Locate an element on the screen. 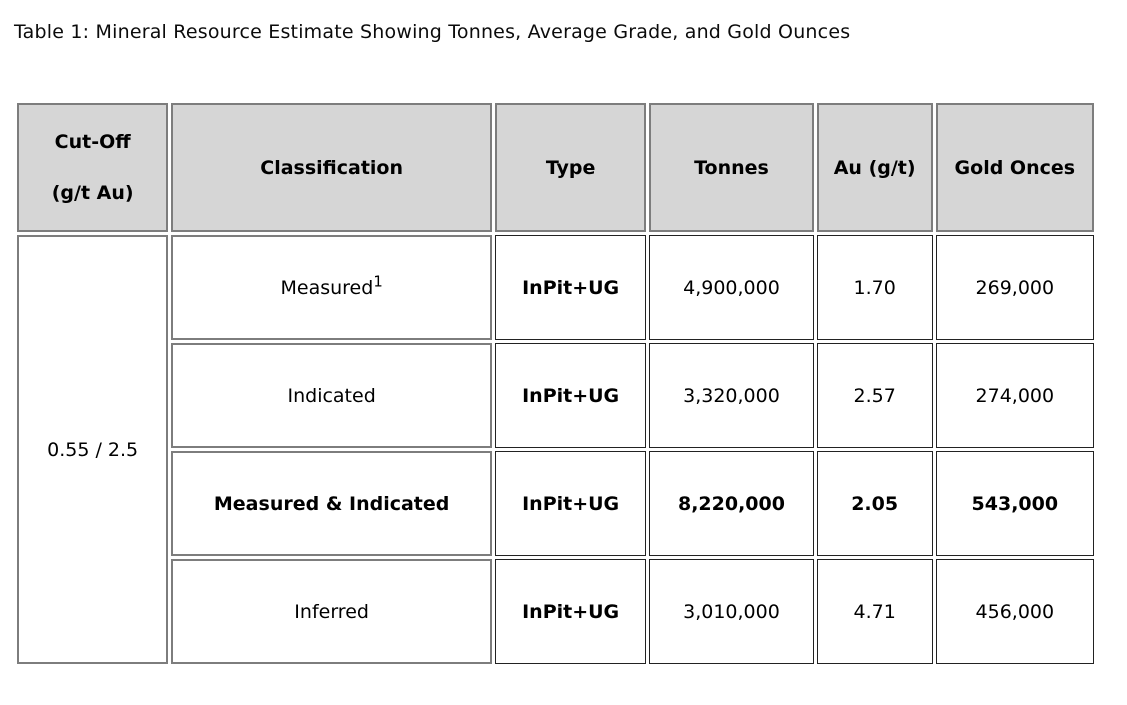 This screenshot has height=705, width=1127. cutoff-value-cell: 0.55 / 2.5 is located at coordinates (93, 449).